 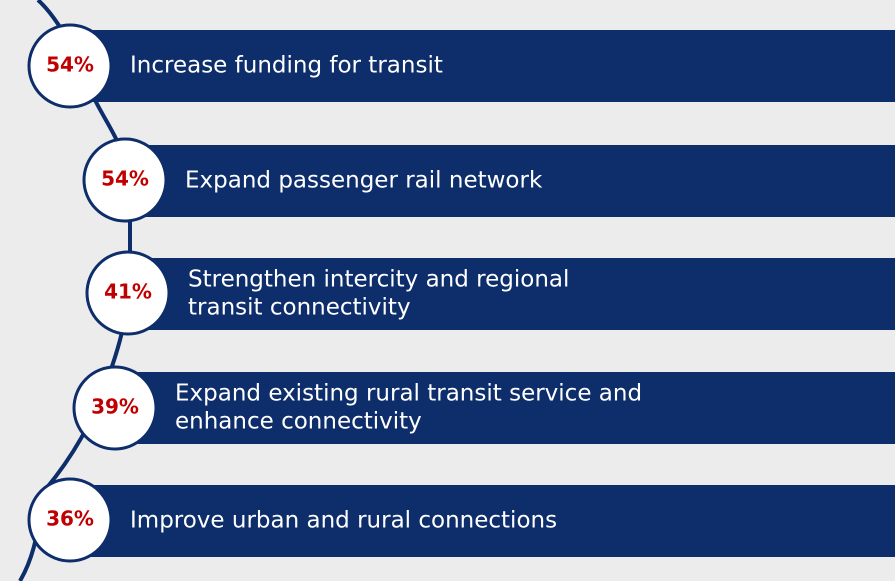 I want to click on item-label: enhance connectivity, so click(x=298, y=422).